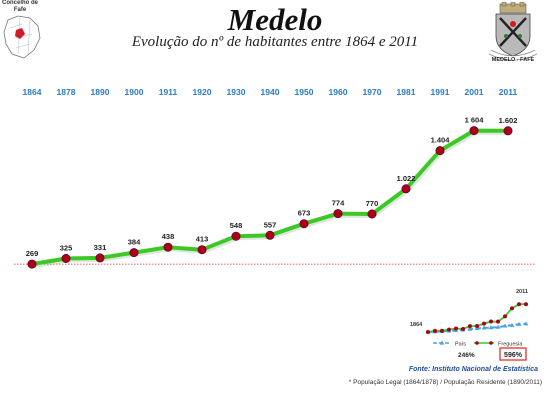 Image resolution: width=550 pixels, height=400 pixels. I want to click on data-value-label: 1.602, so click(508, 120).